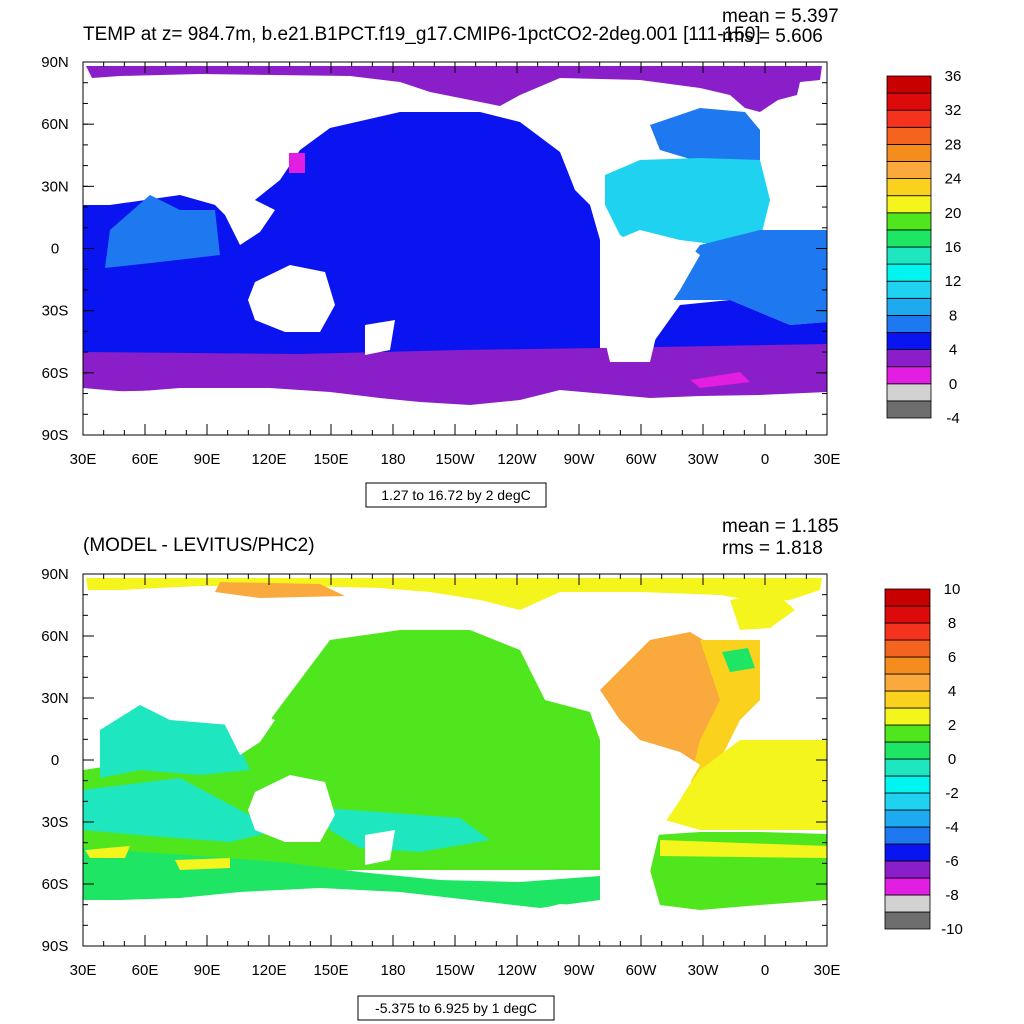 Image resolution: width=1024 pixels, height=1024 pixels. What do you see at coordinates (650, 806) in the screenshot?
I see `p2-land-africa` at bounding box center [650, 806].